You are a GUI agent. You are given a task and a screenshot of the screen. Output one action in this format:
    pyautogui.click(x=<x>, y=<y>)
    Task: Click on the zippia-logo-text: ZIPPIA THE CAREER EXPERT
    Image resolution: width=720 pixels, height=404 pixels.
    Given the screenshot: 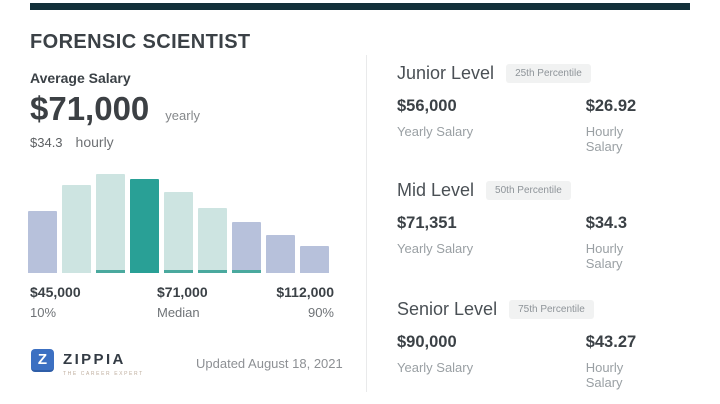 What is the action you would take?
    pyautogui.click(x=103, y=363)
    